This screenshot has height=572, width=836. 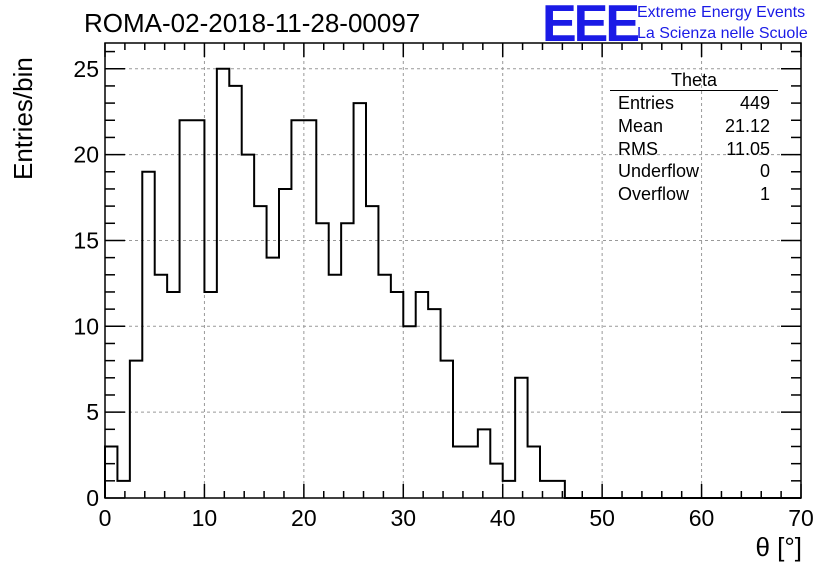 What do you see at coordinates (702, 518) in the screenshot?
I see `x-tick-label: 60` at bounding box center [702, 518].